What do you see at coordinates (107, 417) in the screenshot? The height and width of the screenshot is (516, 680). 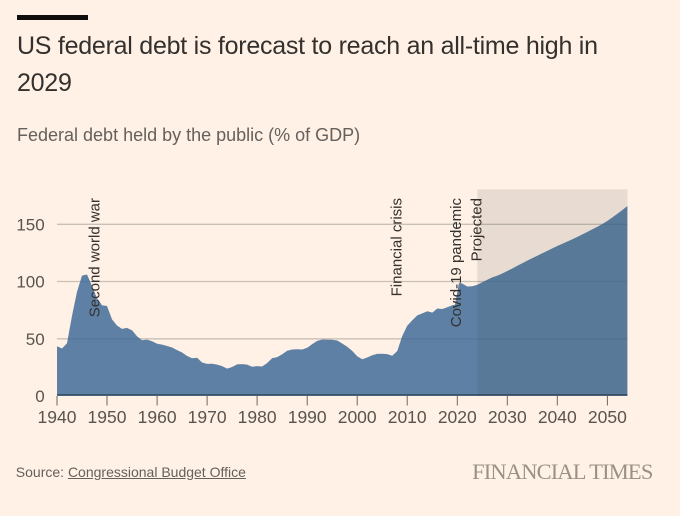 I see `svg-text: 1950` at bounding box center [107, 417].